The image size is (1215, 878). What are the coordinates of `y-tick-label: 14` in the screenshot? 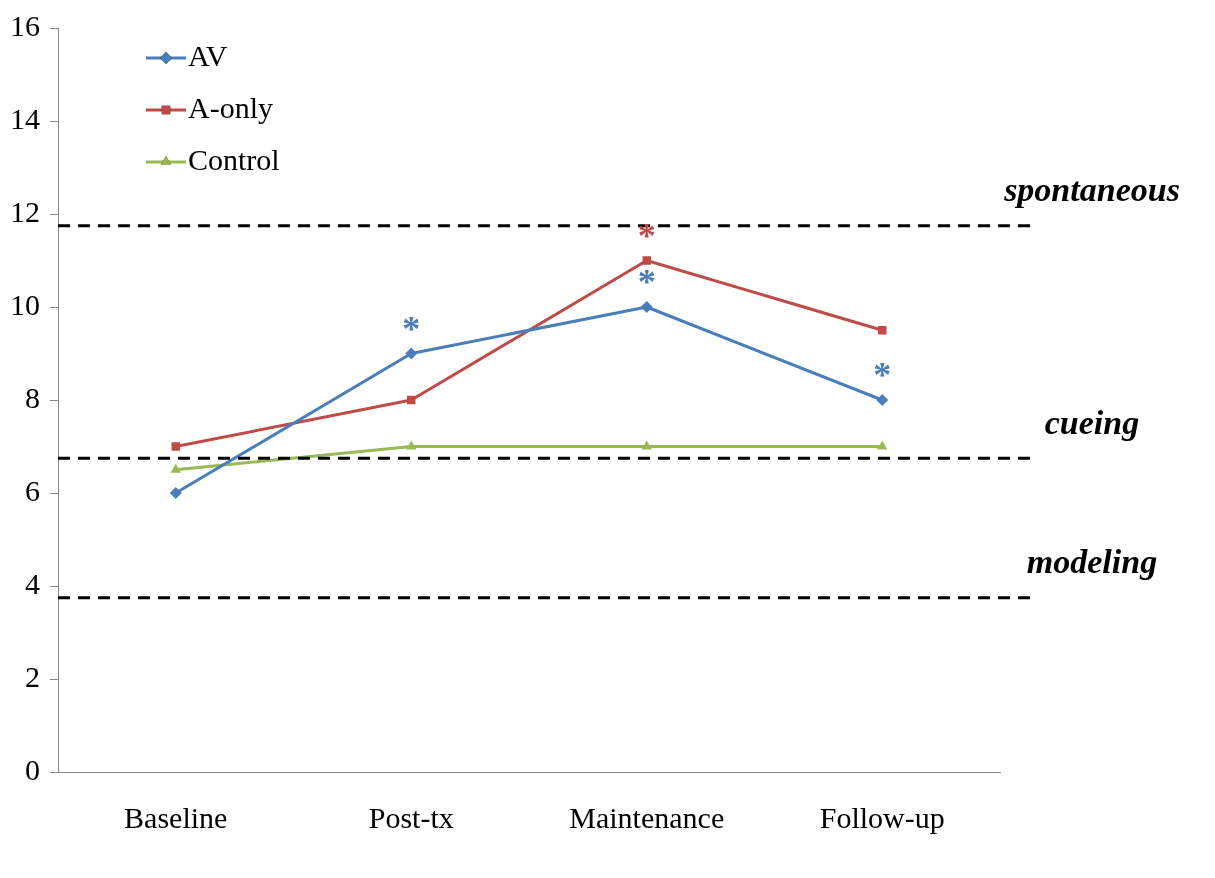 It's located at (25, 118).